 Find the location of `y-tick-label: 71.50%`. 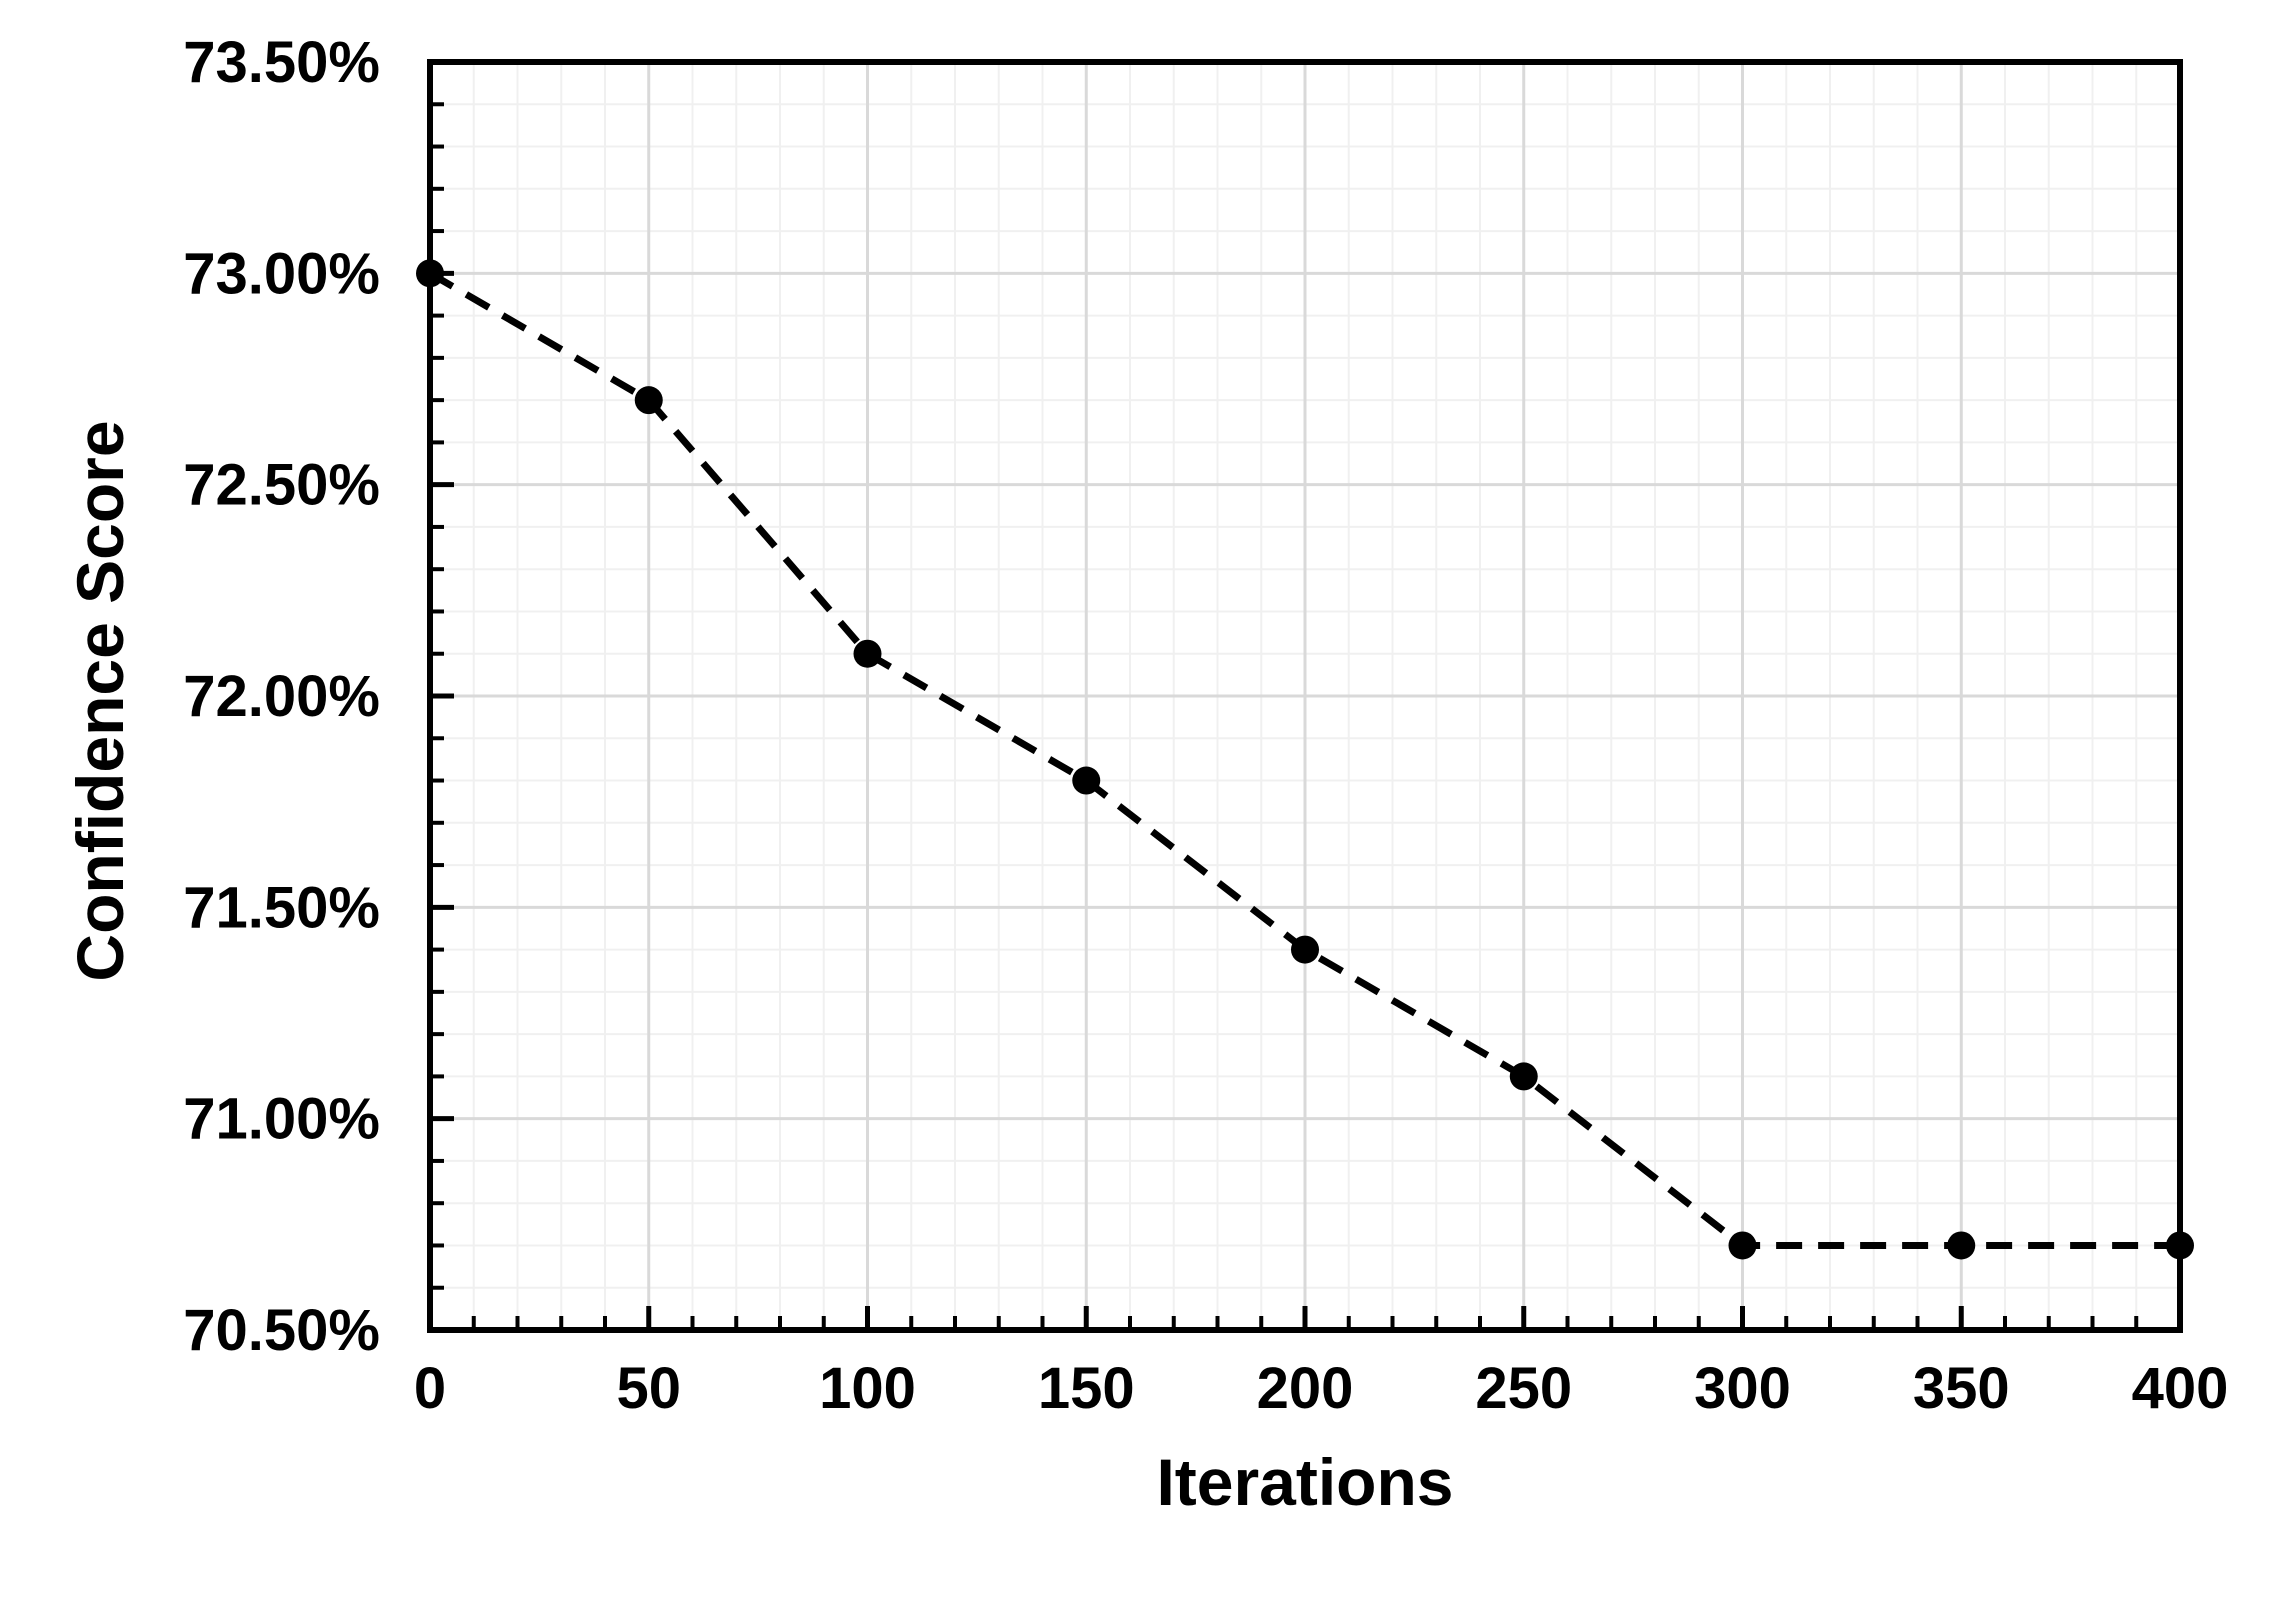

y-tick-label: 71.50% is located at coordinates (281, 907).